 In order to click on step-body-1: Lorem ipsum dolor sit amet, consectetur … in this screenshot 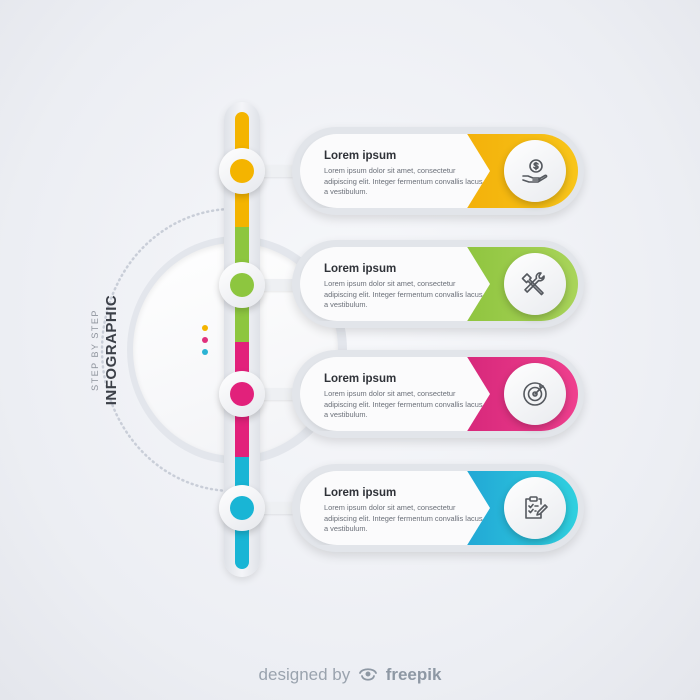, I will do `click(403, 181)`.